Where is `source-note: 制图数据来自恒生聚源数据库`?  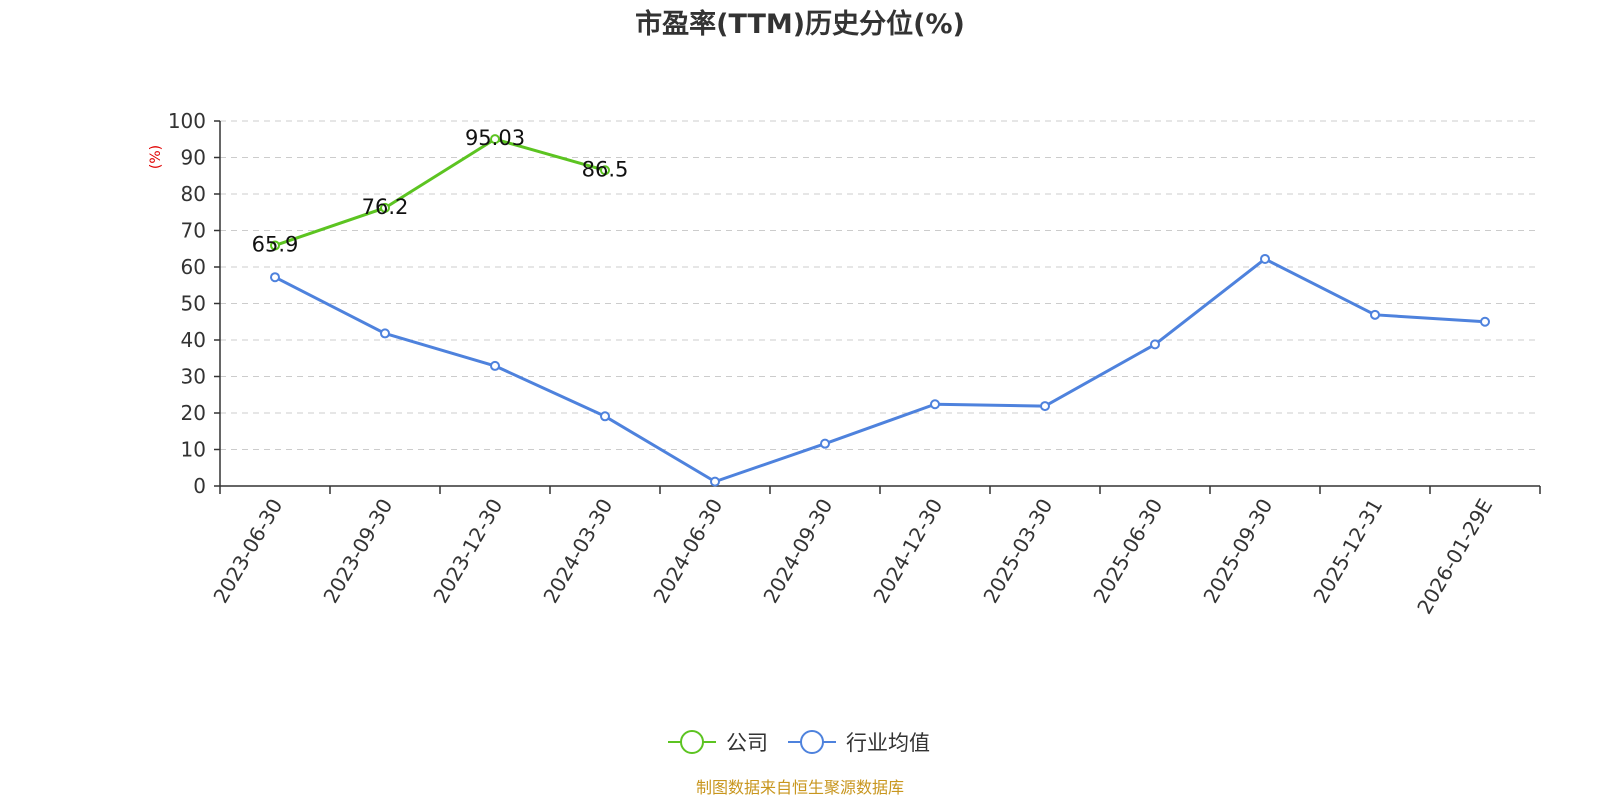 source-note: 制图数据来自恒生聚源数据库 is located at coordinates (800, 787).